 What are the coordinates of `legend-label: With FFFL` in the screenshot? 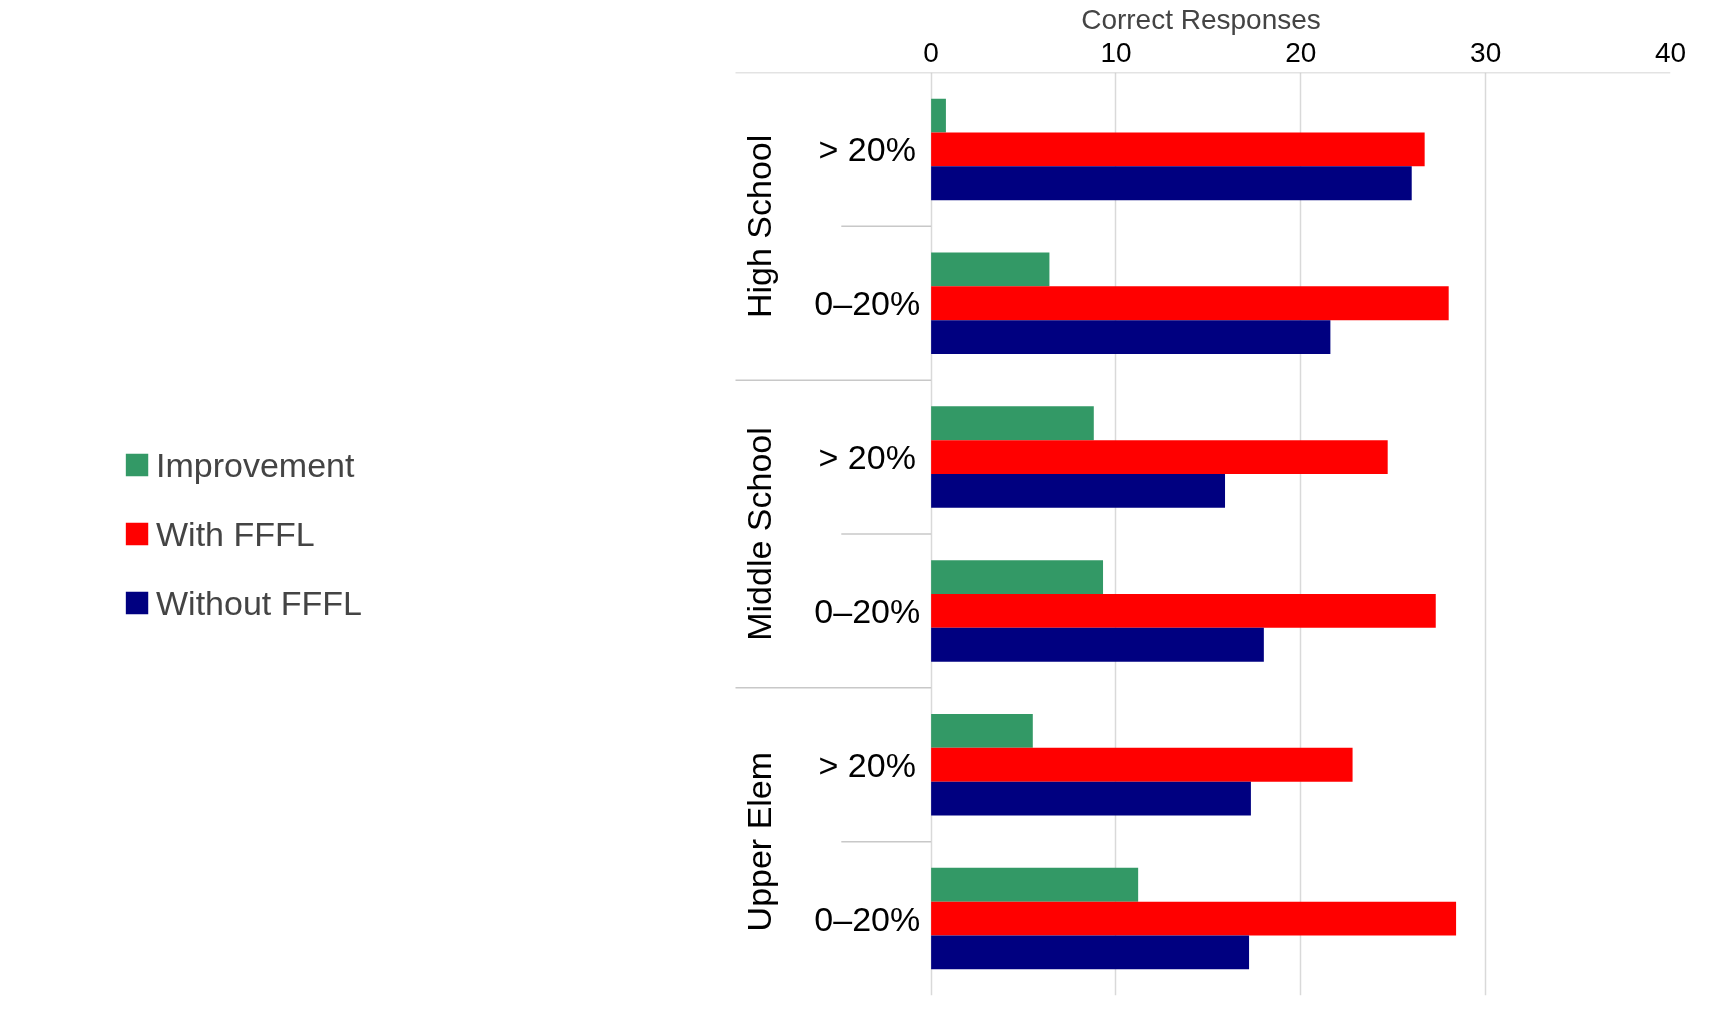 It's located at (235, 533).